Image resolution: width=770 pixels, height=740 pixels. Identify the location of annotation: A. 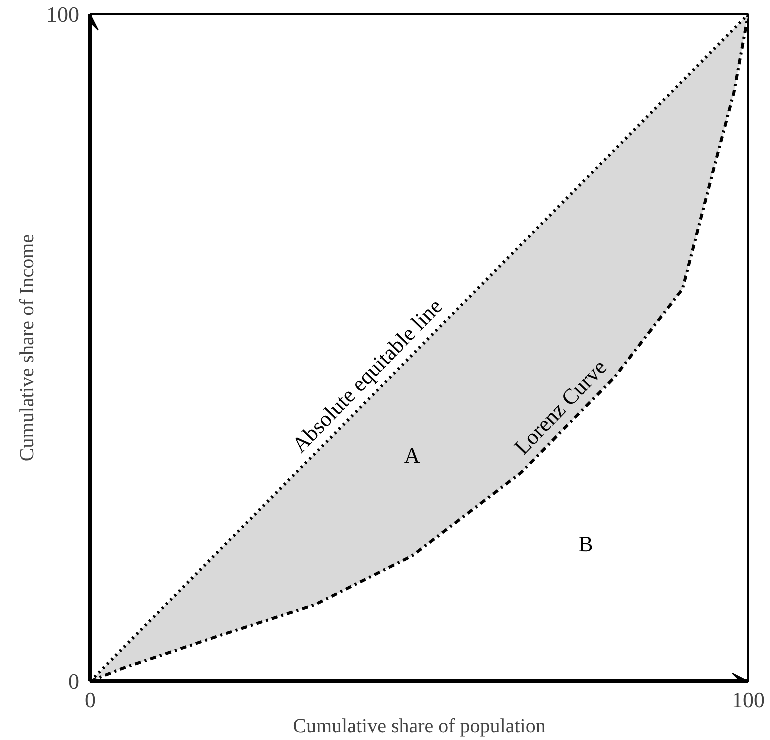
(412, 455).